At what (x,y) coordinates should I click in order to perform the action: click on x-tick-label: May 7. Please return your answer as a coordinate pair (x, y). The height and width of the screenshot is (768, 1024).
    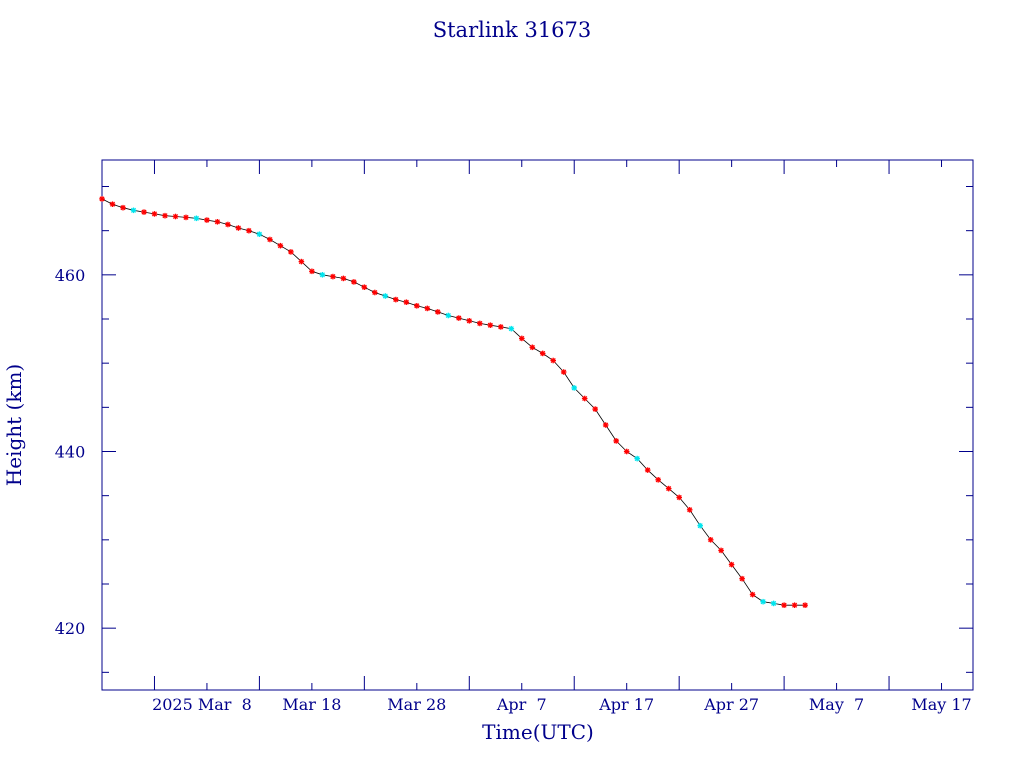
    Looking at the image, I should click on (836, 704).